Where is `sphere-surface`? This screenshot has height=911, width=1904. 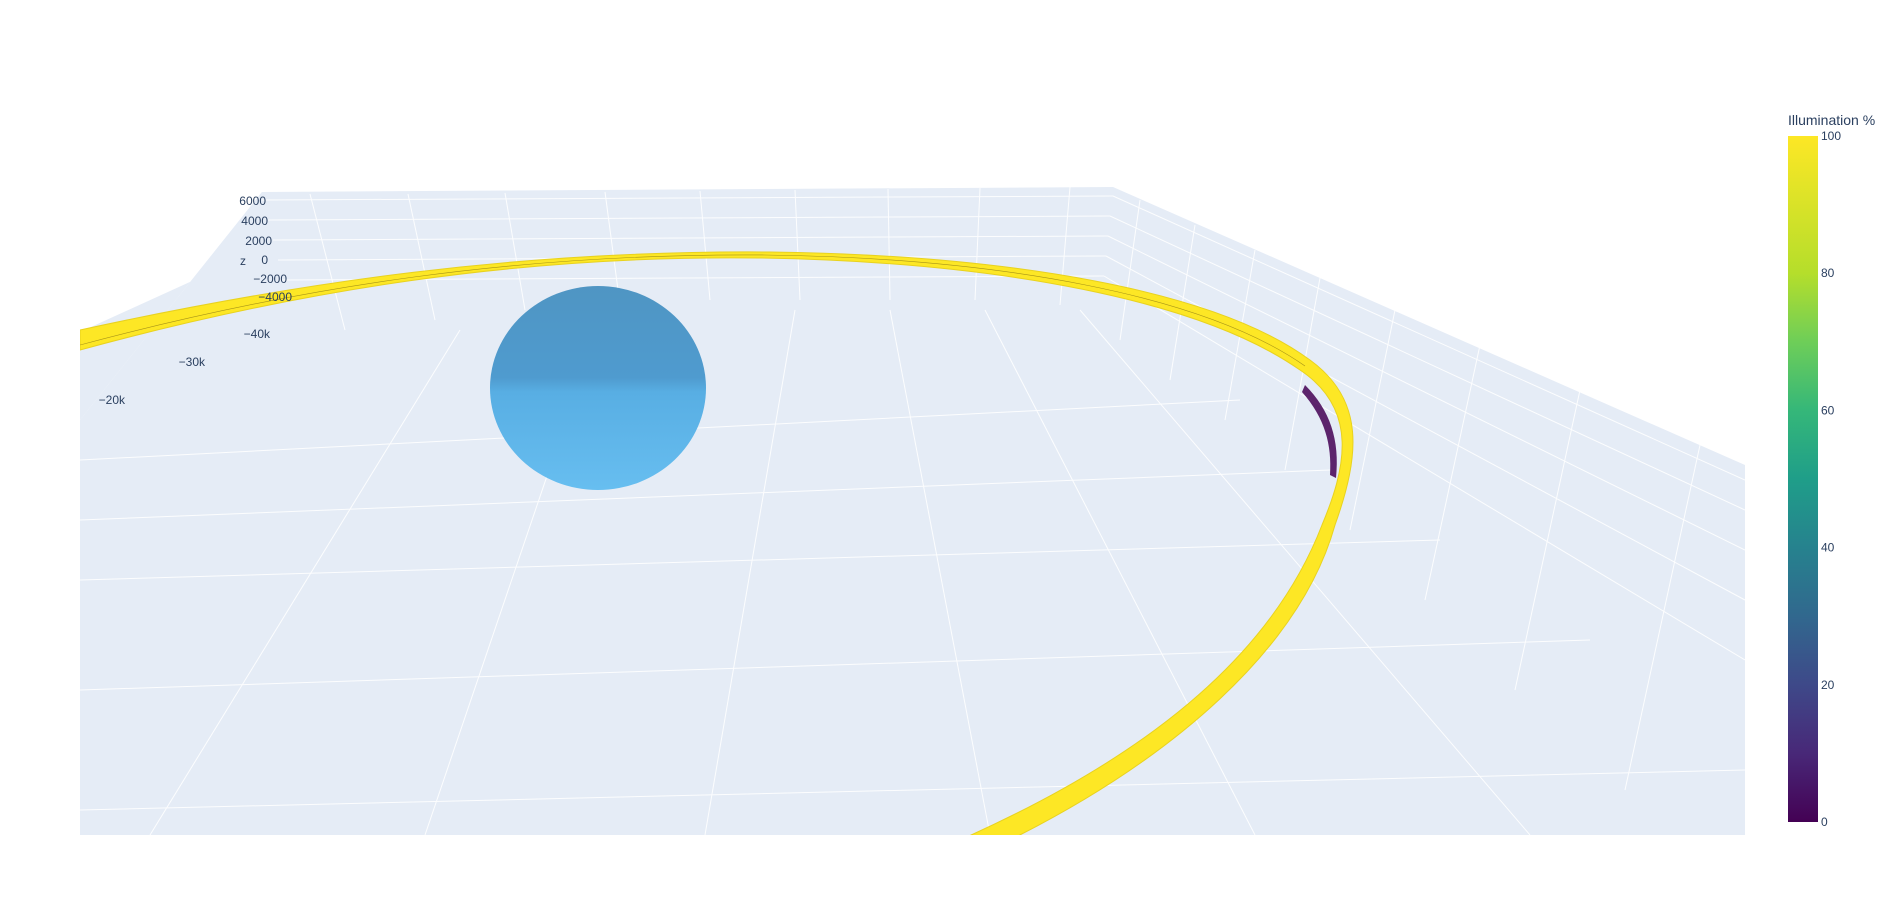
sphere-surface is located at coordinates (598, 388).